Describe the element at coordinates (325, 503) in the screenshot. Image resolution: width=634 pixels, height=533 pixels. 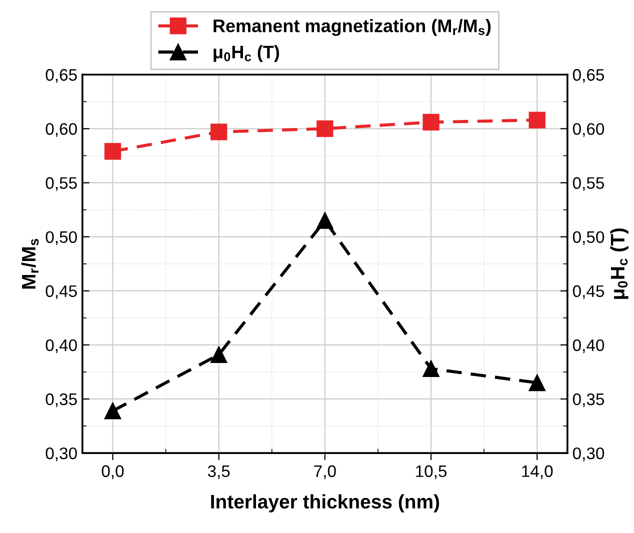
I see `x-axis-title: Interlayer thickness (nm)` at that location.